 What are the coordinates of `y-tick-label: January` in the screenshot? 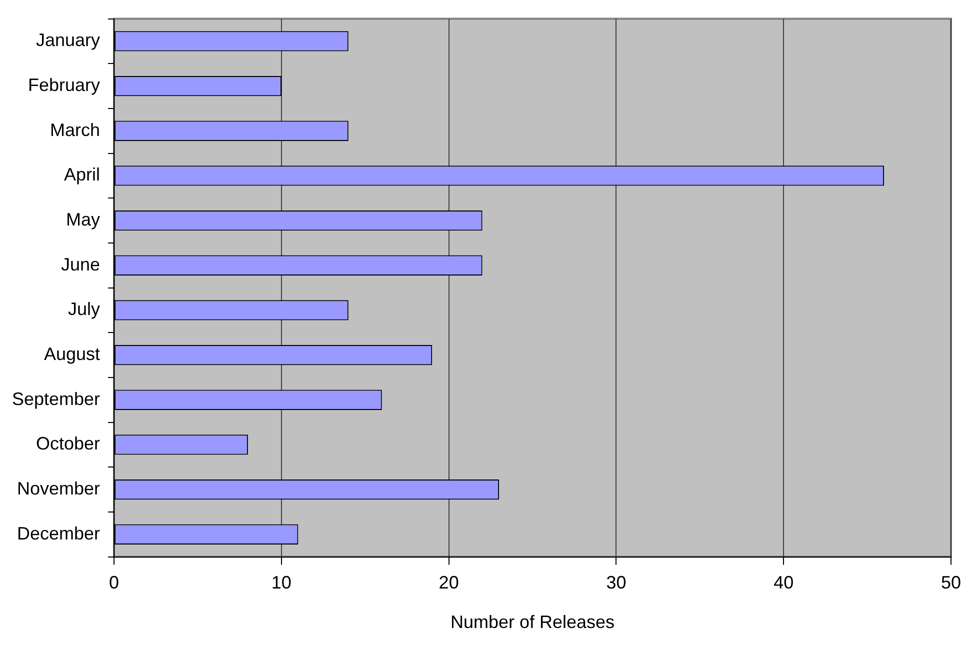 It's located at (68, 40).